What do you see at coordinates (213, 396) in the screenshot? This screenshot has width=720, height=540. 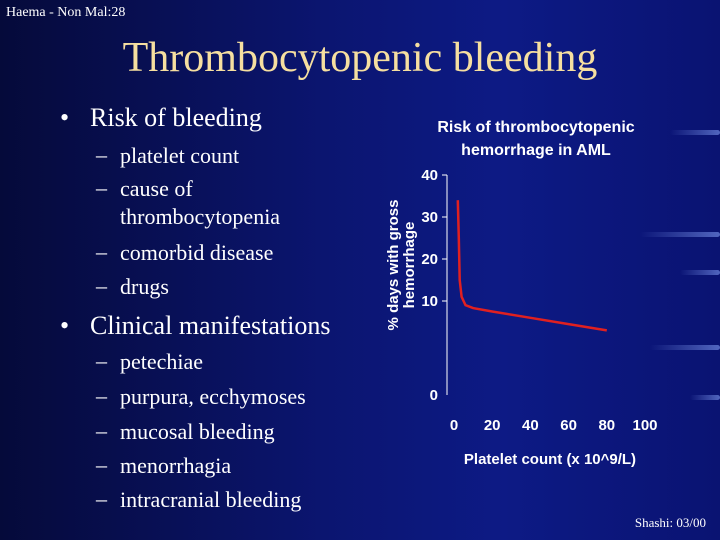 I see `sub-item-label: purpura, ecchymoses` at bounding box center [213, 396].